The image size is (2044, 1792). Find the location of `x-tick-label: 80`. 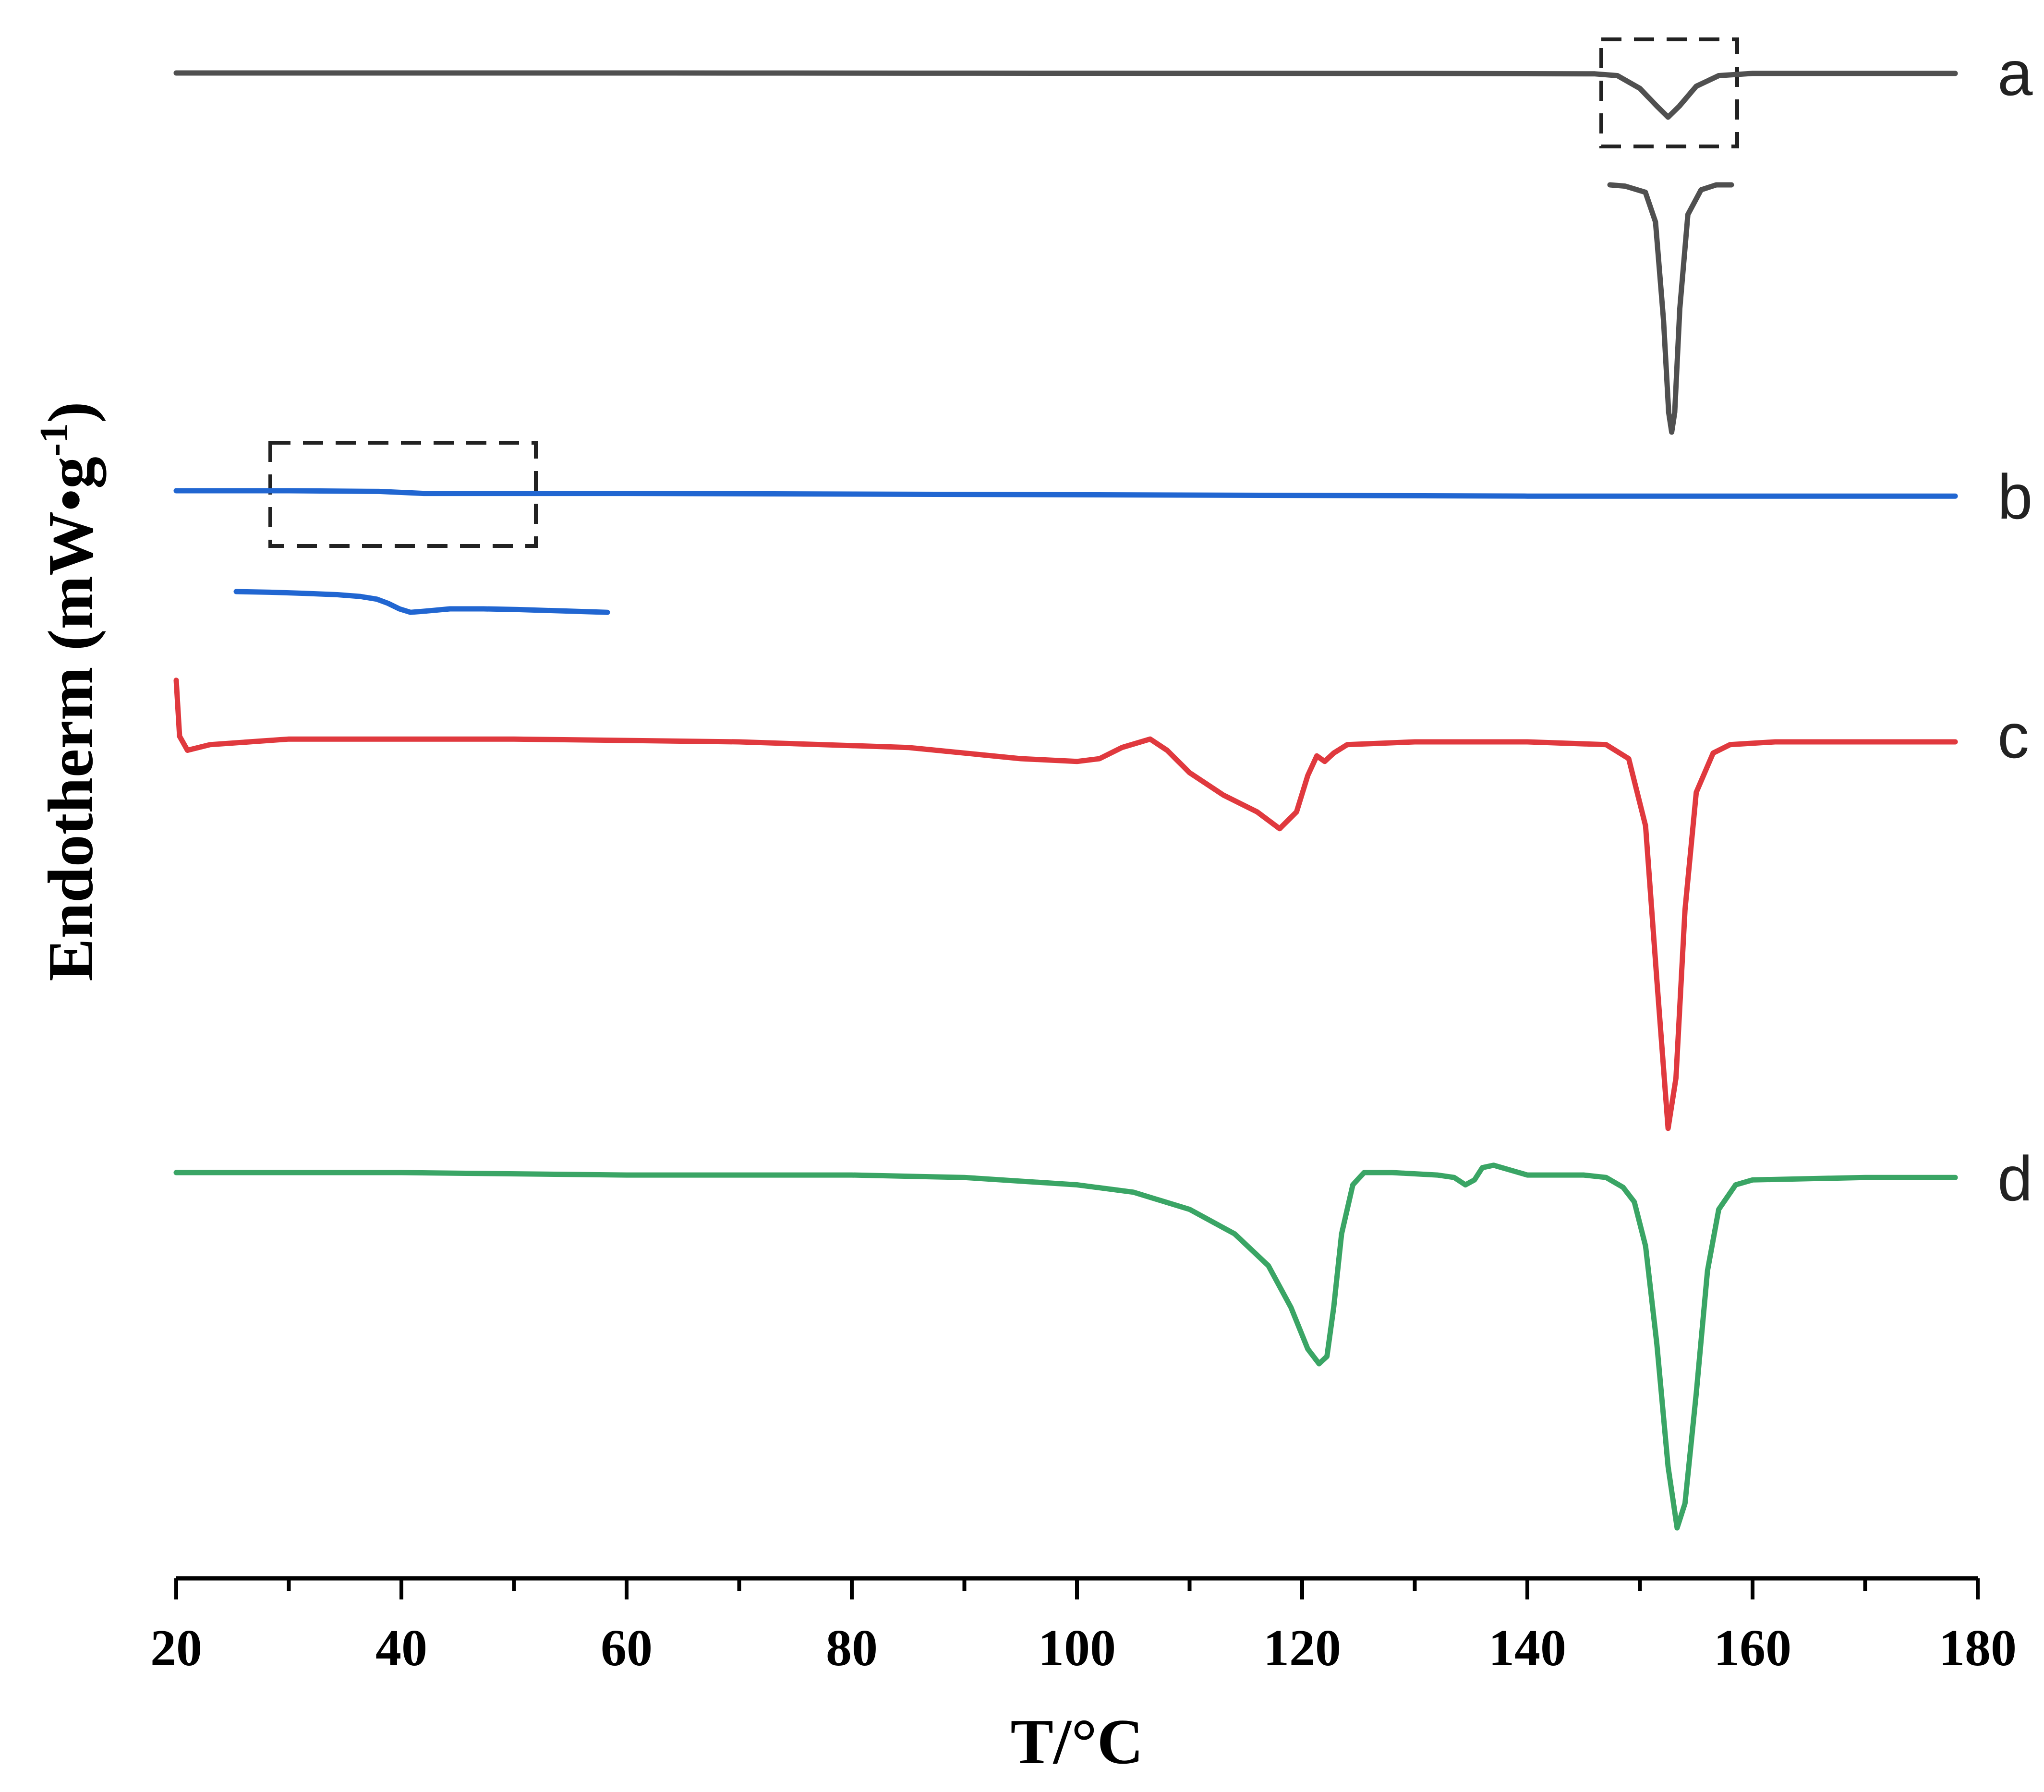

x-tick-label: 80 is located at coordinates (852, 1648).